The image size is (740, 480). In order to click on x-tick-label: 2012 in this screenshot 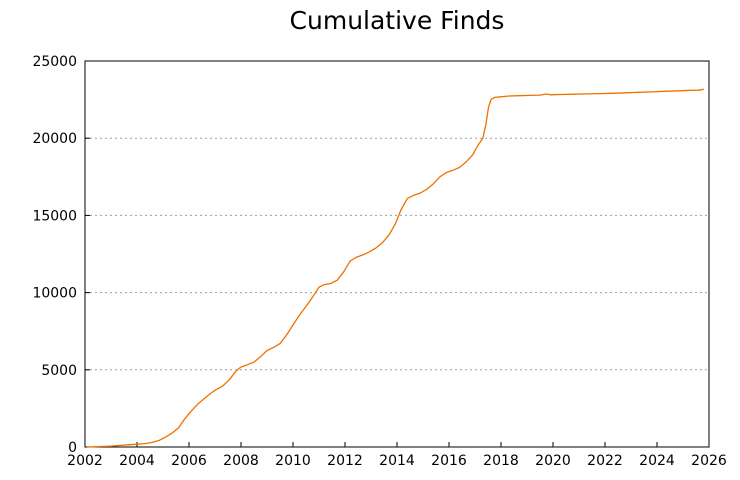, I will do `click(345, 461)`.